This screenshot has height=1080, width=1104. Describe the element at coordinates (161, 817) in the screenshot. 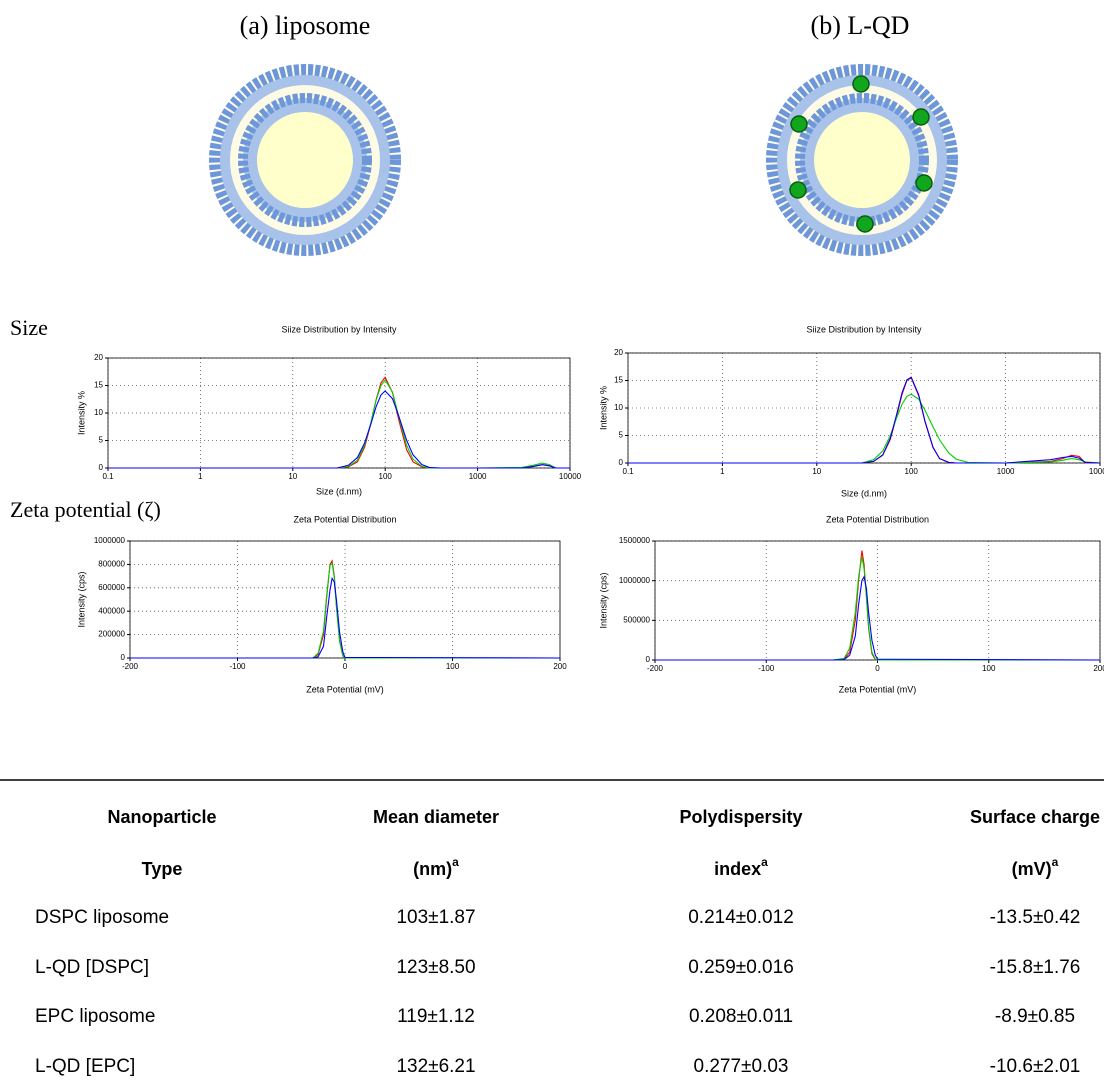

I see `table-header: Nanoparticle` at that location.